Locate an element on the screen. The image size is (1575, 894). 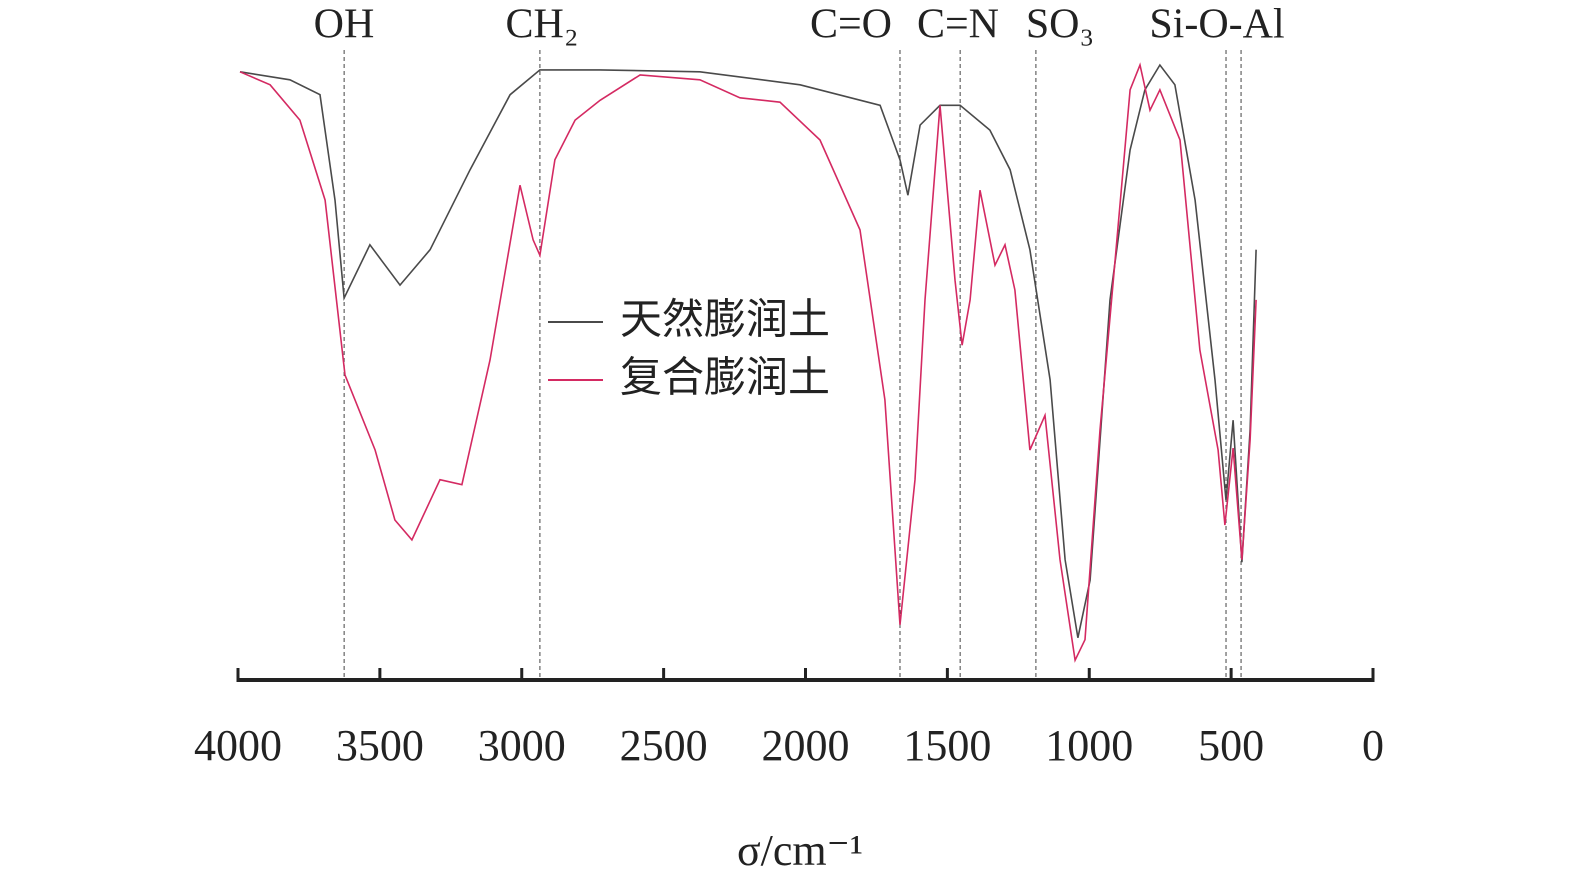
x-tick-label: 0 is located at coordinates (1373, 745).